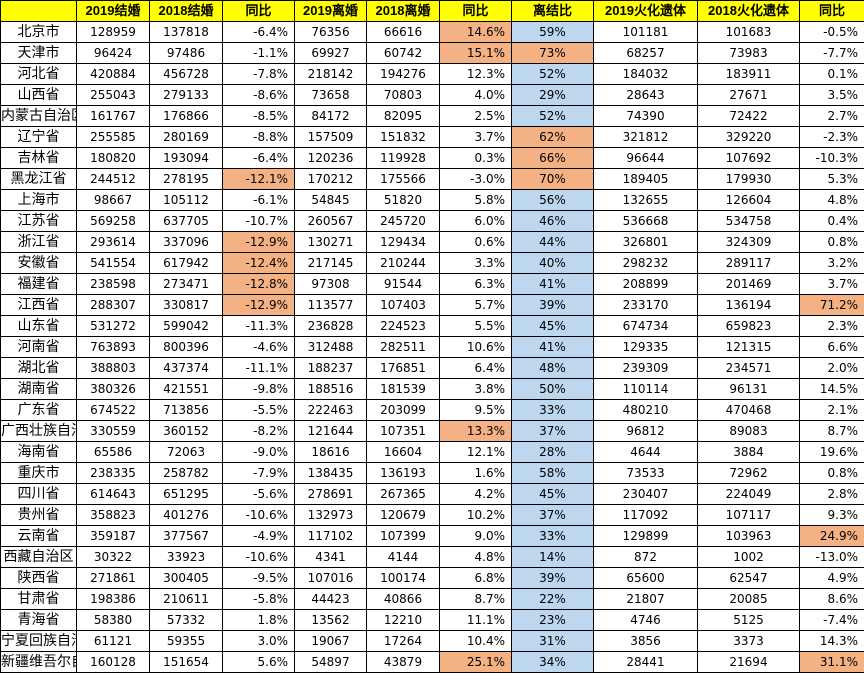 The image size is (864, 673). I want to click on cremation-2019-cell: 3856, so click(646, 641).